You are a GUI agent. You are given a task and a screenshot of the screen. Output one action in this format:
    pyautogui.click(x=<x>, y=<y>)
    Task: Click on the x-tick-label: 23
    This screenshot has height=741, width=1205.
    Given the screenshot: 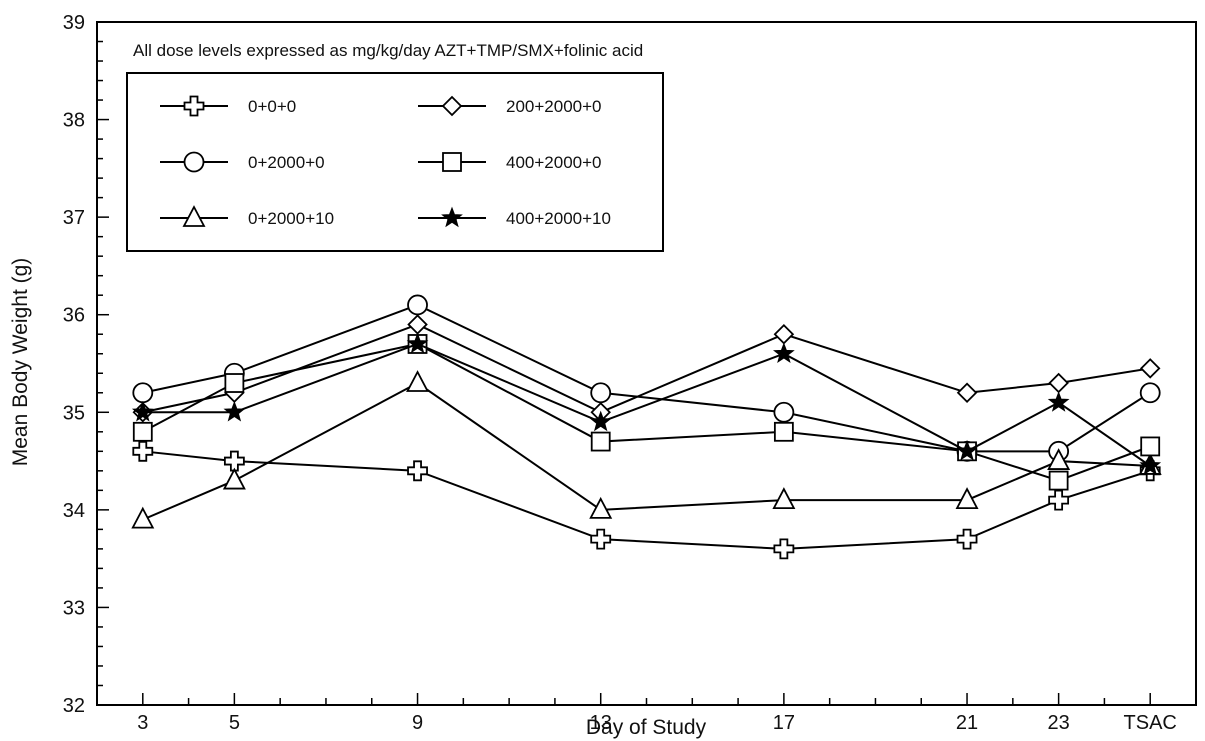 What is the action you would take?
    pyautogui.click(x=1059, y=723)
    